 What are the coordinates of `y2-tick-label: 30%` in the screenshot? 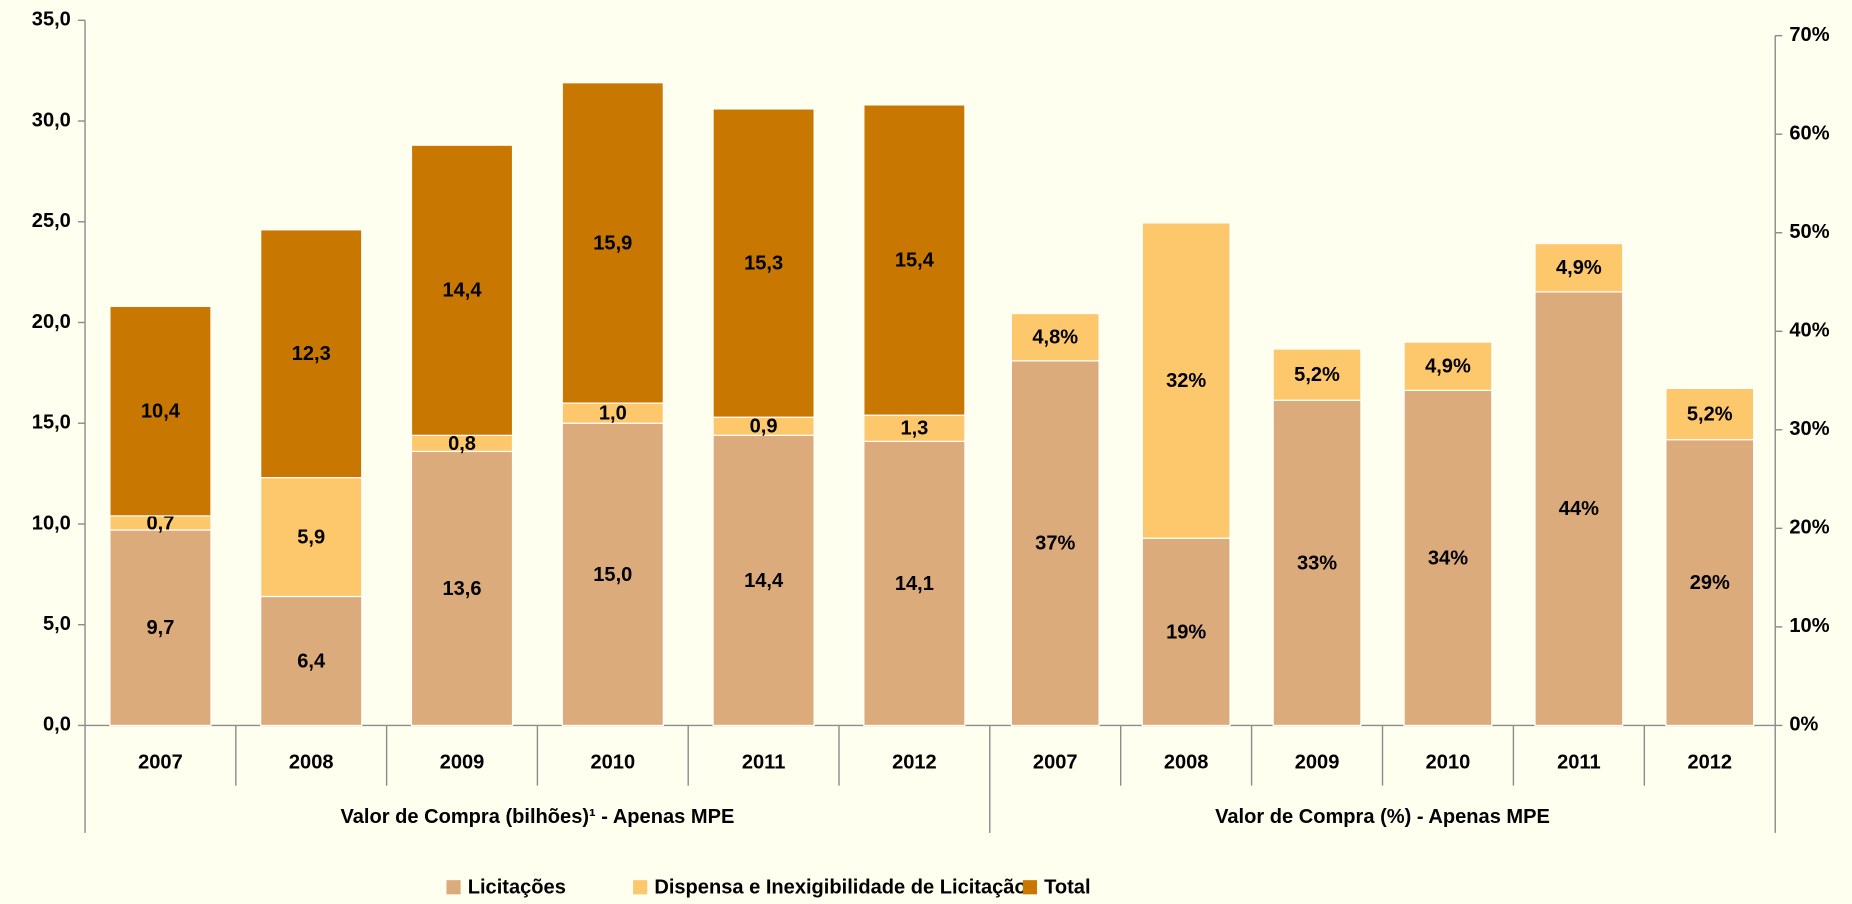 It's located at (1809, 429).